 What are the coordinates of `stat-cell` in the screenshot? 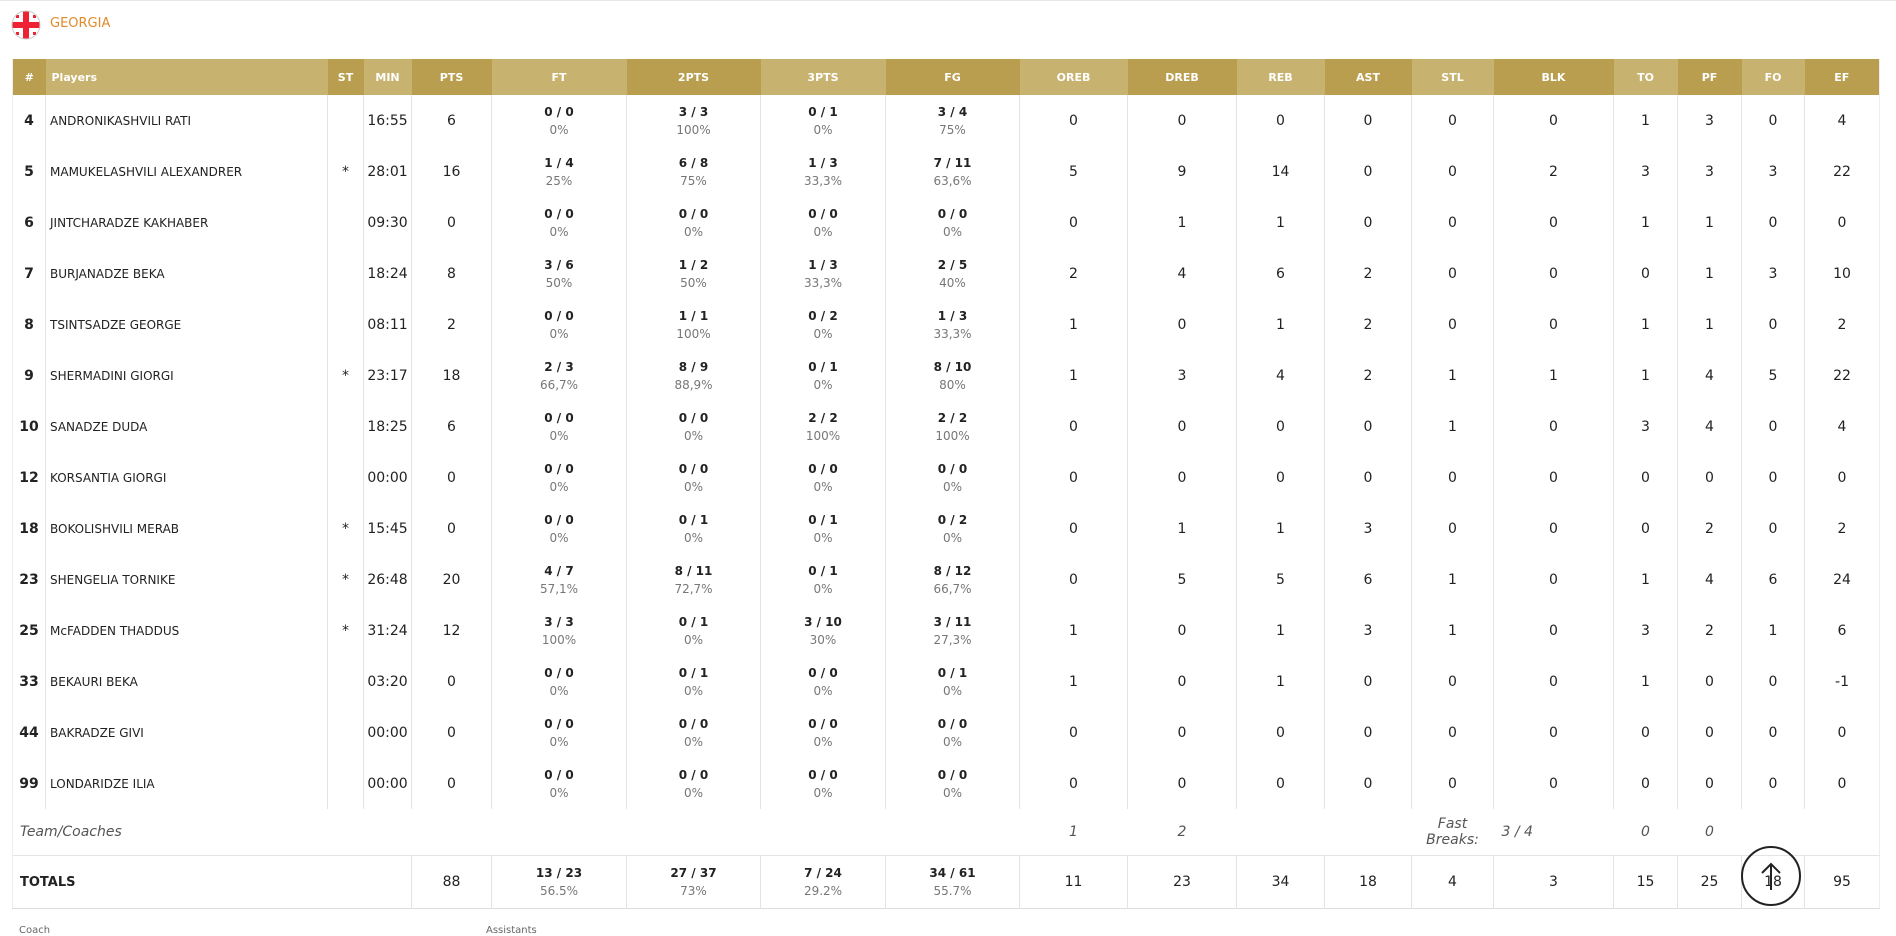 It's located at (345, 120).